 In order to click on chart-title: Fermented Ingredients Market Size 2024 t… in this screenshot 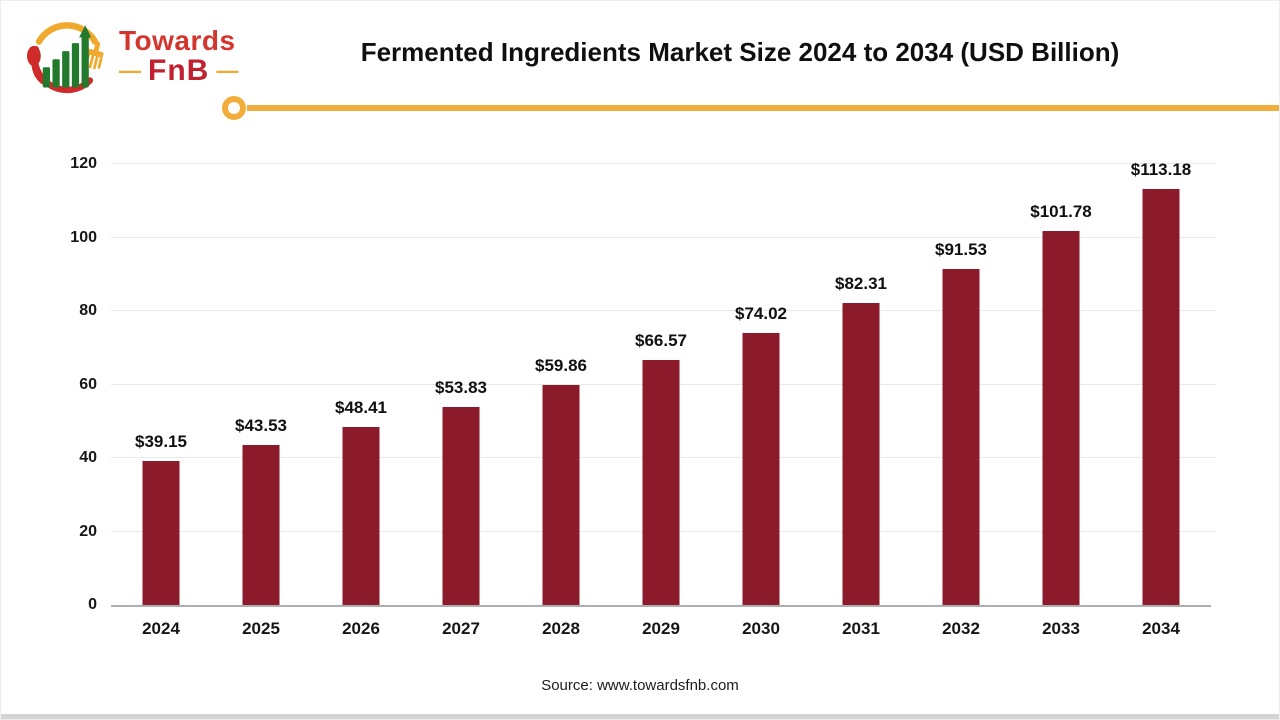, I will do `click(740, 52)`.